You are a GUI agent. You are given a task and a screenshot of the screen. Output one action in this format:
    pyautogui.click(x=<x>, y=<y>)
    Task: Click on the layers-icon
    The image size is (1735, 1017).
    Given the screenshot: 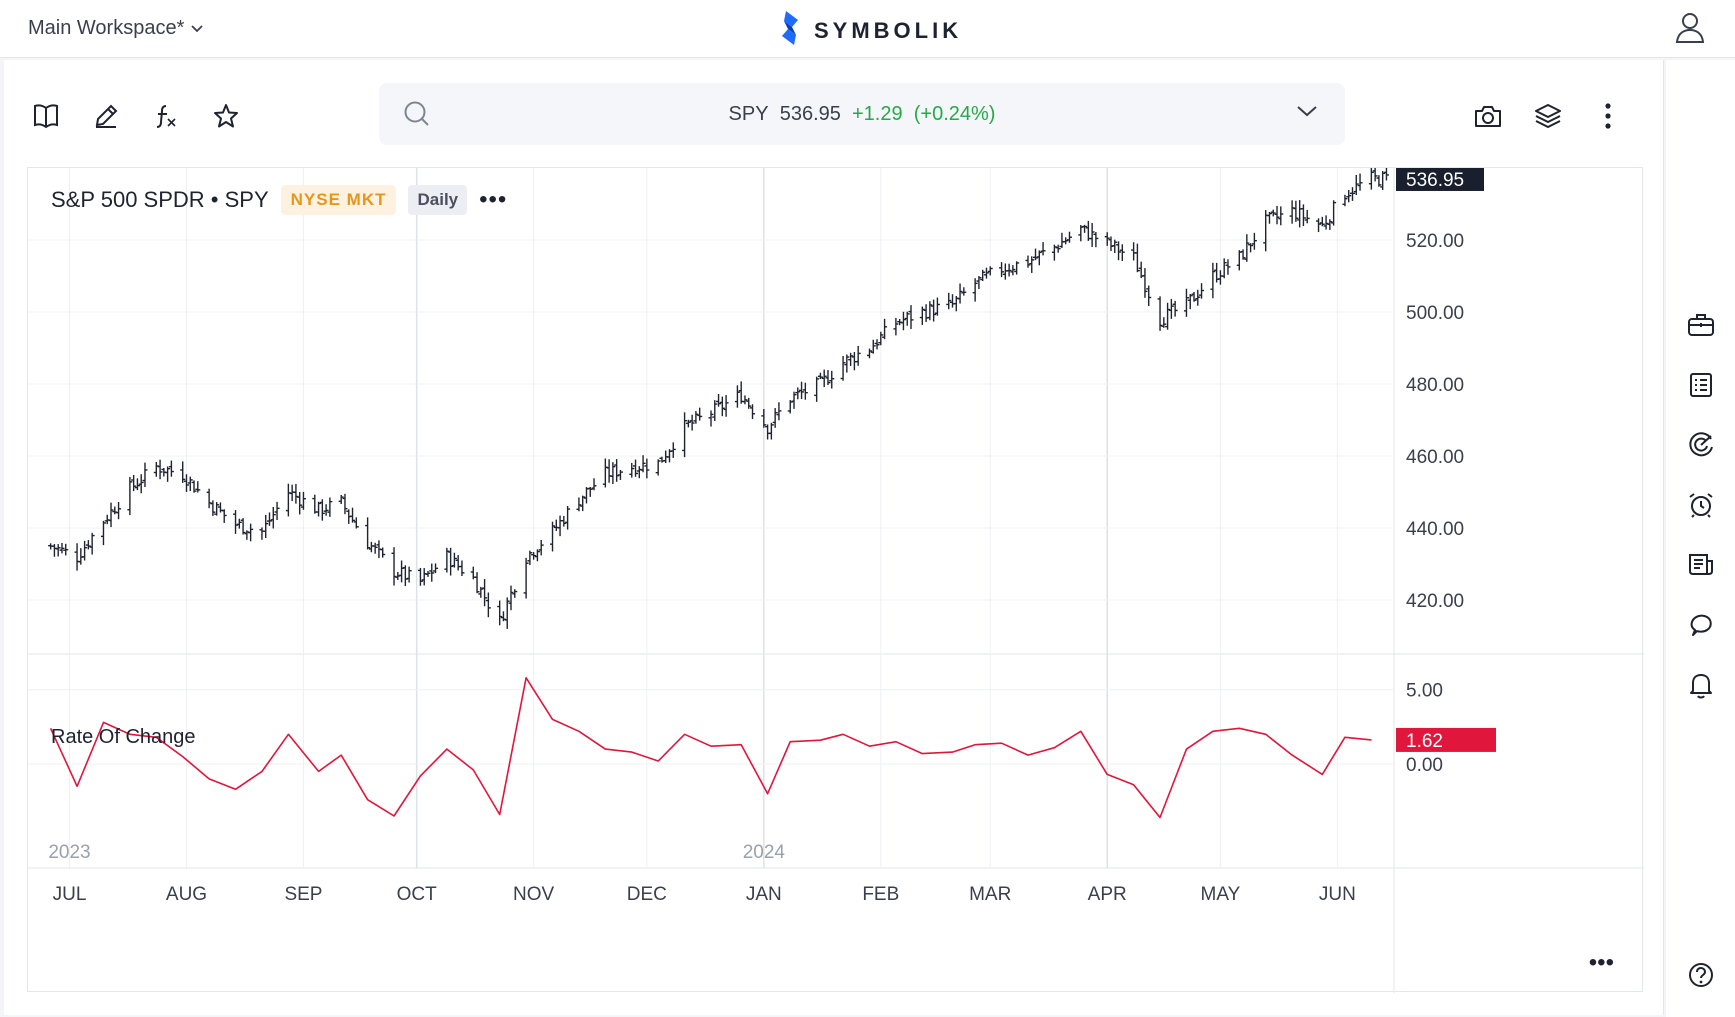 What is the action you would take?
    pyautogui.click(x=1548, y=116)
    